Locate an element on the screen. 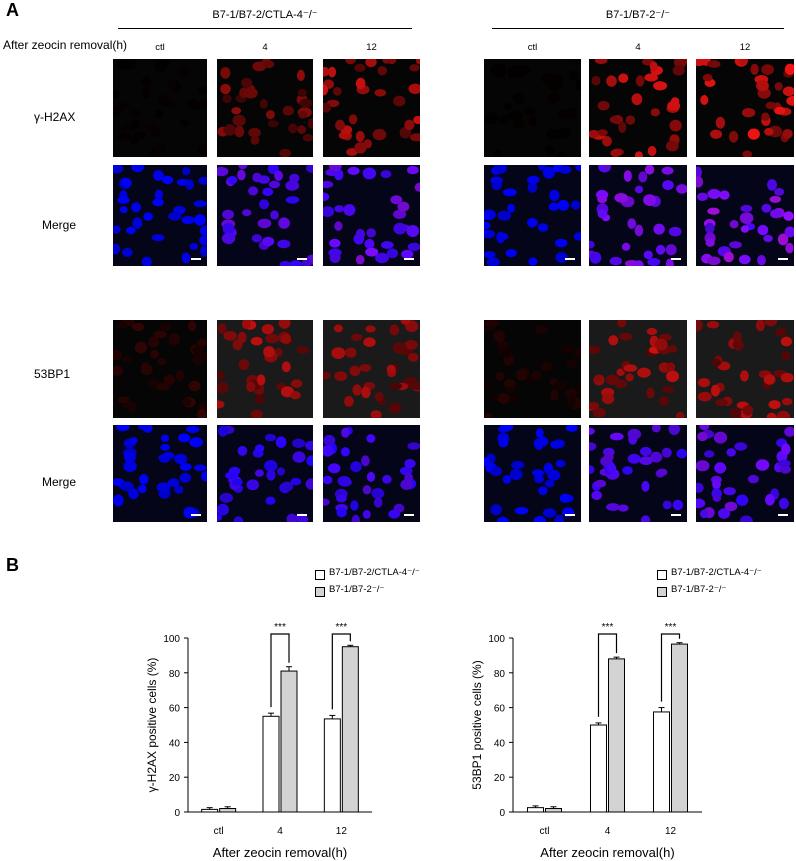  y-axis-label: 53BP1 positive cells (%) is located at coordinates (477, 724).